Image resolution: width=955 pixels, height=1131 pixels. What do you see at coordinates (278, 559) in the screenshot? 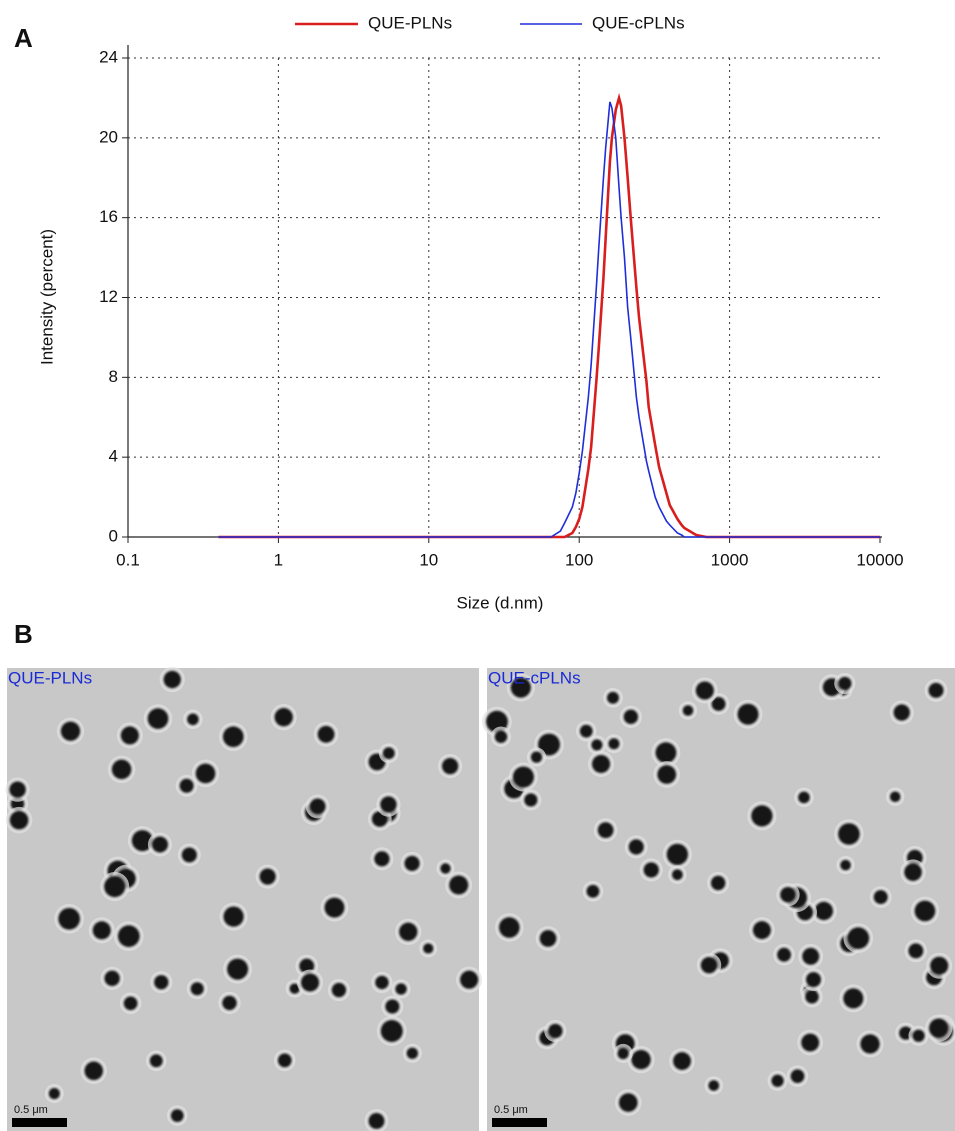
I see `x-tick-label: 1` at bounding box center [278, 559].